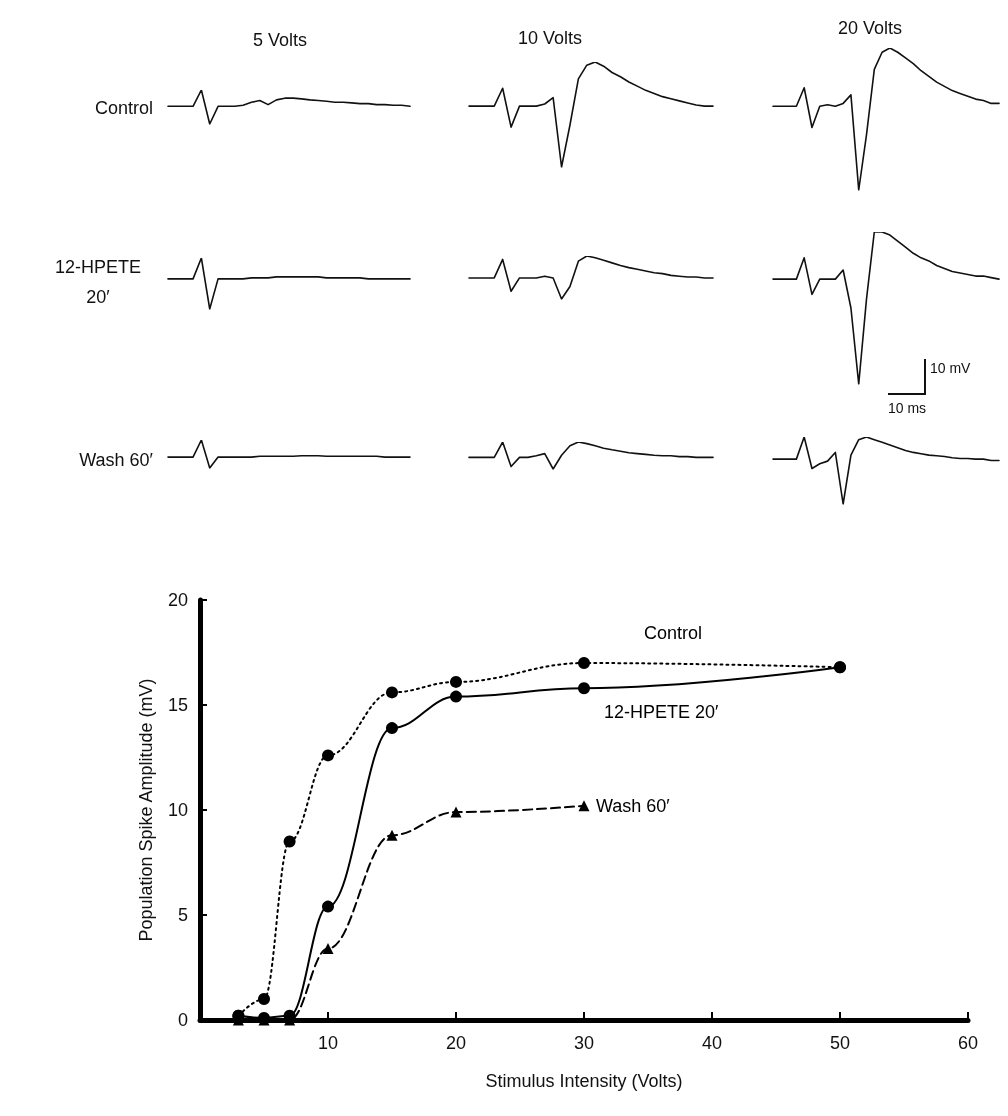 This screenshot has height=1116, width=1008. Describe the element at coordinates (123, 108) in the screenshot. I see `y-axis-title: Control` at that location.